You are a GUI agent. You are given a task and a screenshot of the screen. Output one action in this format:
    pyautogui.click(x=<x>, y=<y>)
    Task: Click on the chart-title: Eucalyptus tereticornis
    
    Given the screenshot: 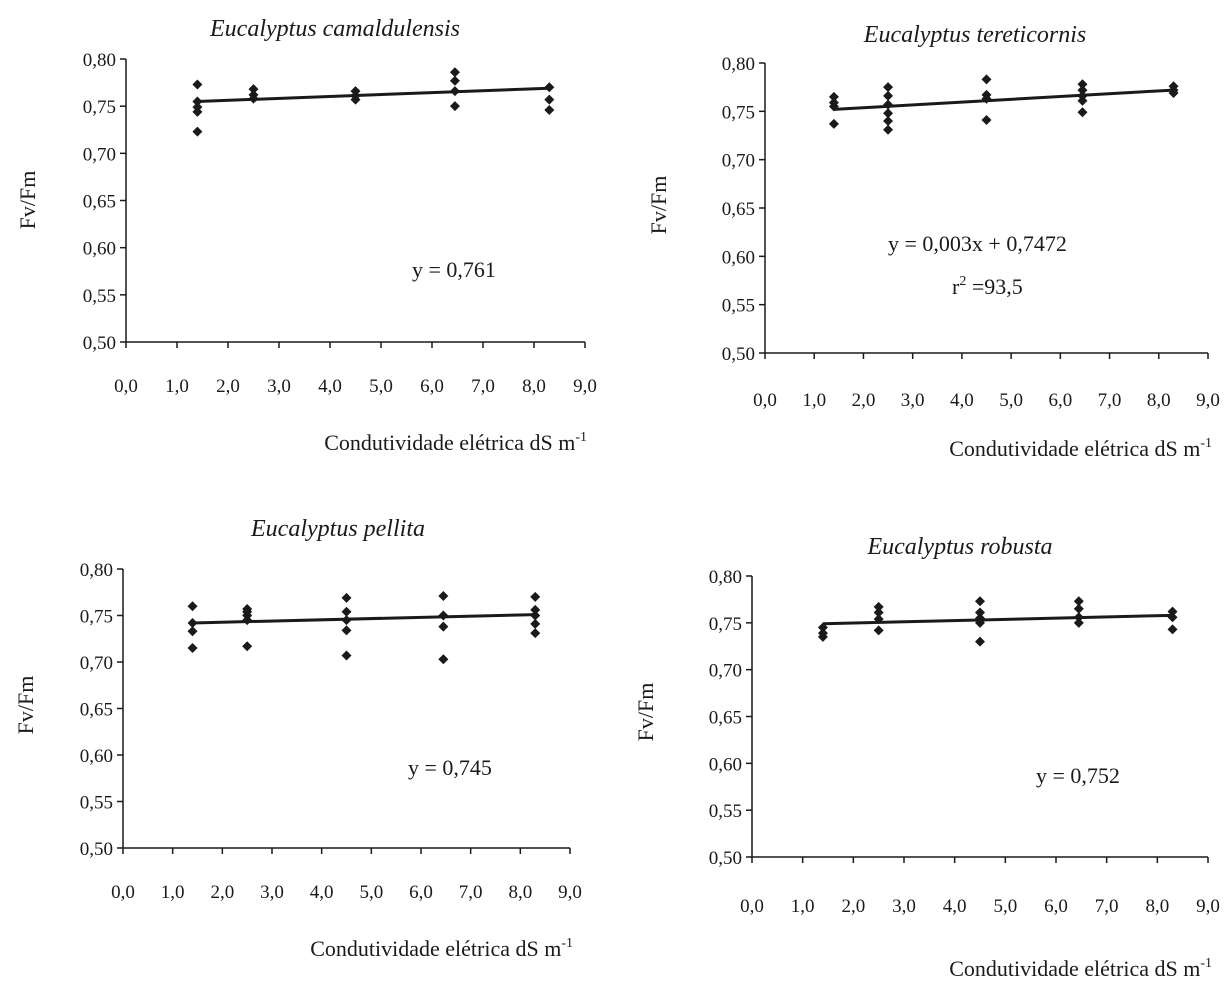 What is the action you would take?
    pyautogui.click(x=974, y=35)
    